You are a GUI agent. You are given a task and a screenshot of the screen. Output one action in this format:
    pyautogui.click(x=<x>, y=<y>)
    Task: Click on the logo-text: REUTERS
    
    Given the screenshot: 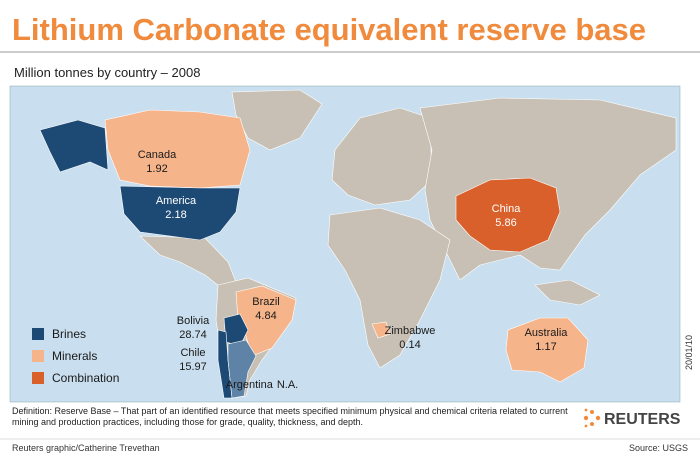 What is the action you would take?
    pyautogui.click(x=642, y=419)
    